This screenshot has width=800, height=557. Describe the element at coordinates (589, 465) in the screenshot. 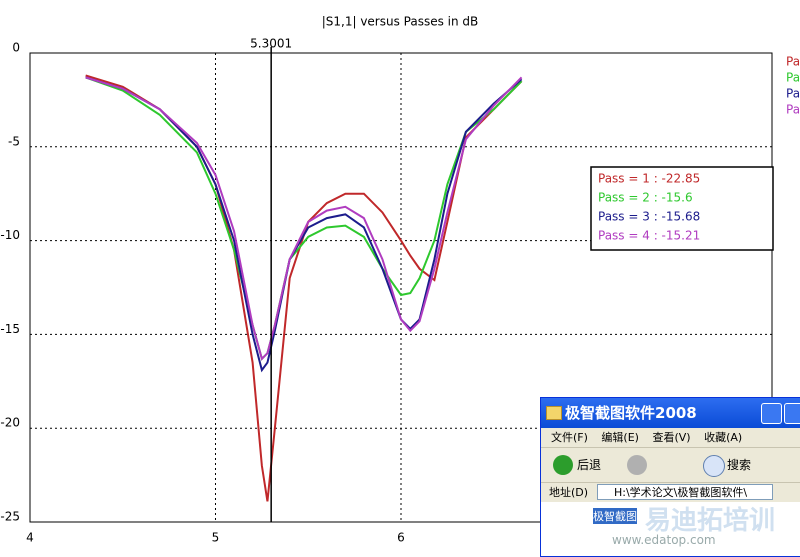

I see `back-button: 后退` at that location.